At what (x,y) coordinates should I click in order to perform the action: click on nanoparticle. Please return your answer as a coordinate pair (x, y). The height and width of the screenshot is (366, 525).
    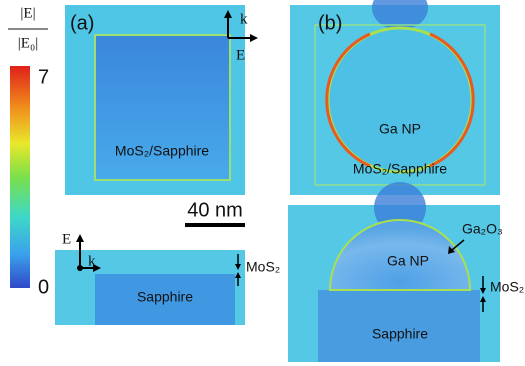
    Looking at the image, I should click on (400, 255).